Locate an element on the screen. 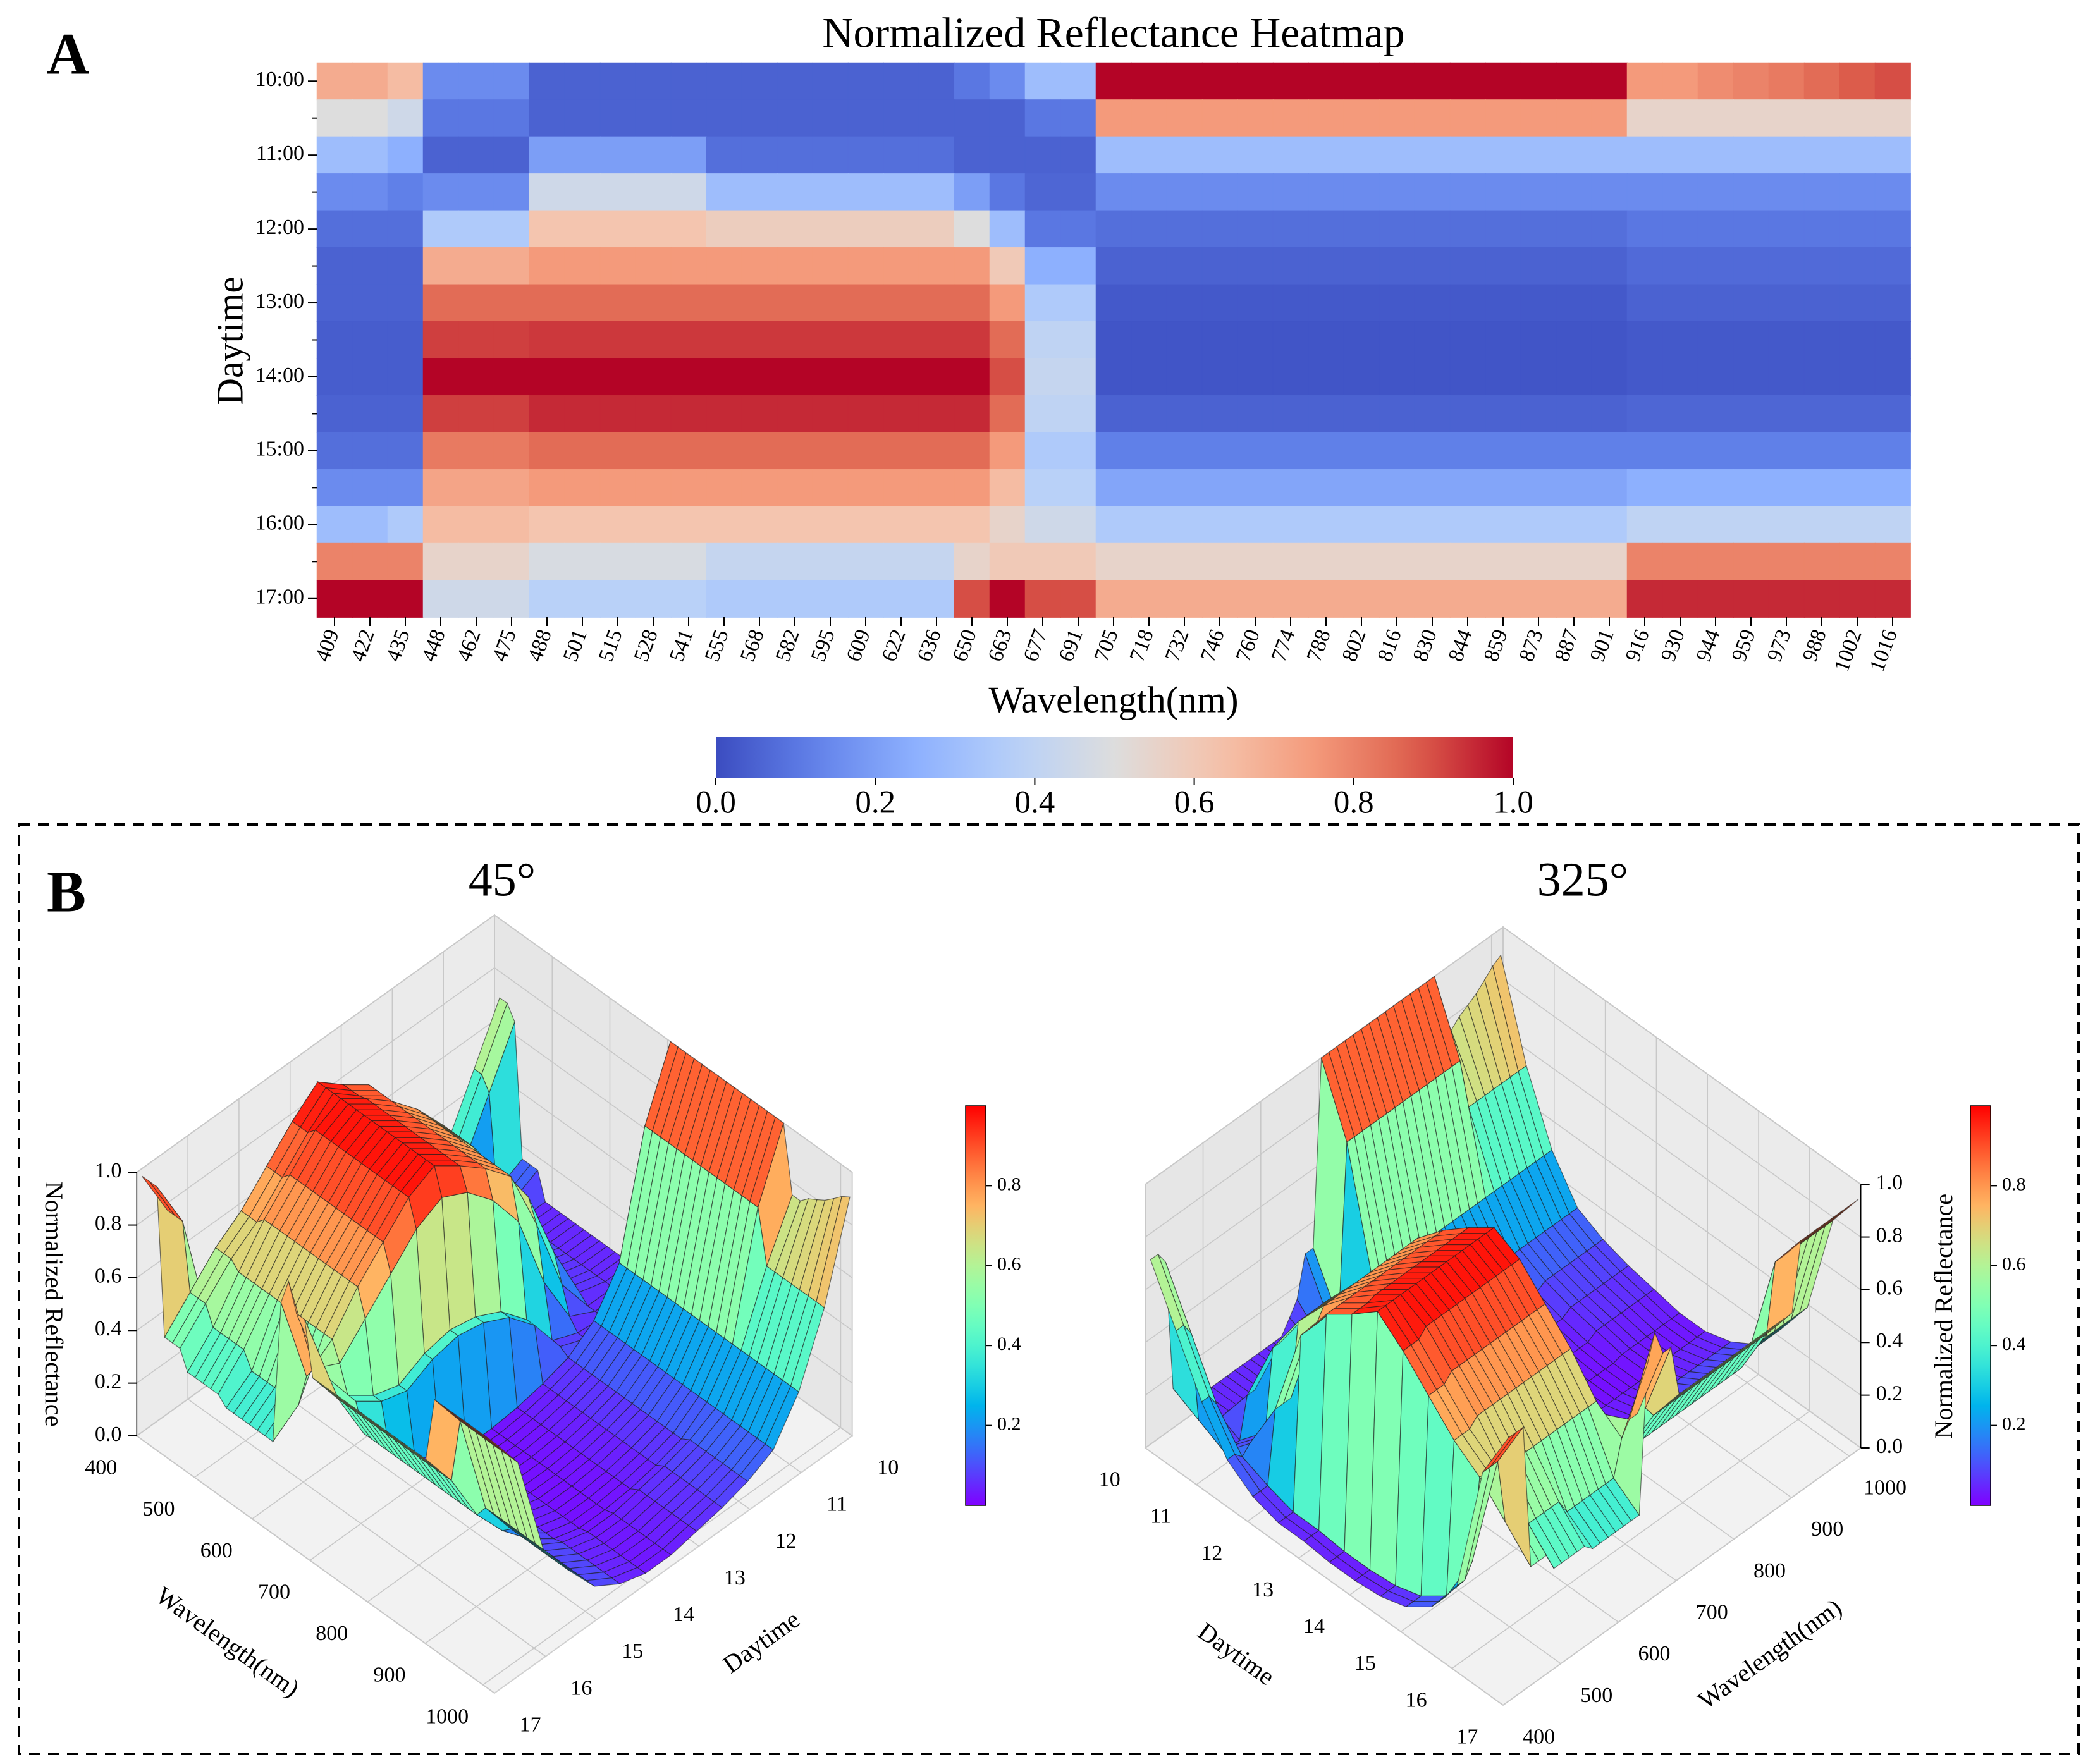 The height and width of the screenshot is (1764, 2088). axis-label: Daytime is located at coordinates (1236, 1654).